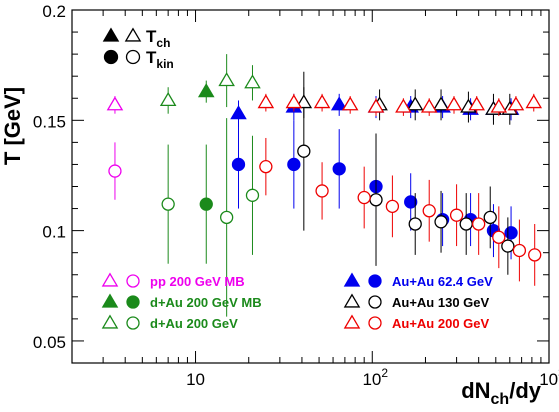 Image resolution: width=559 pixels, height=412 pixels. I want to click on legend-entry-label: d+Au 200 GeV MB, so click(206, 302).